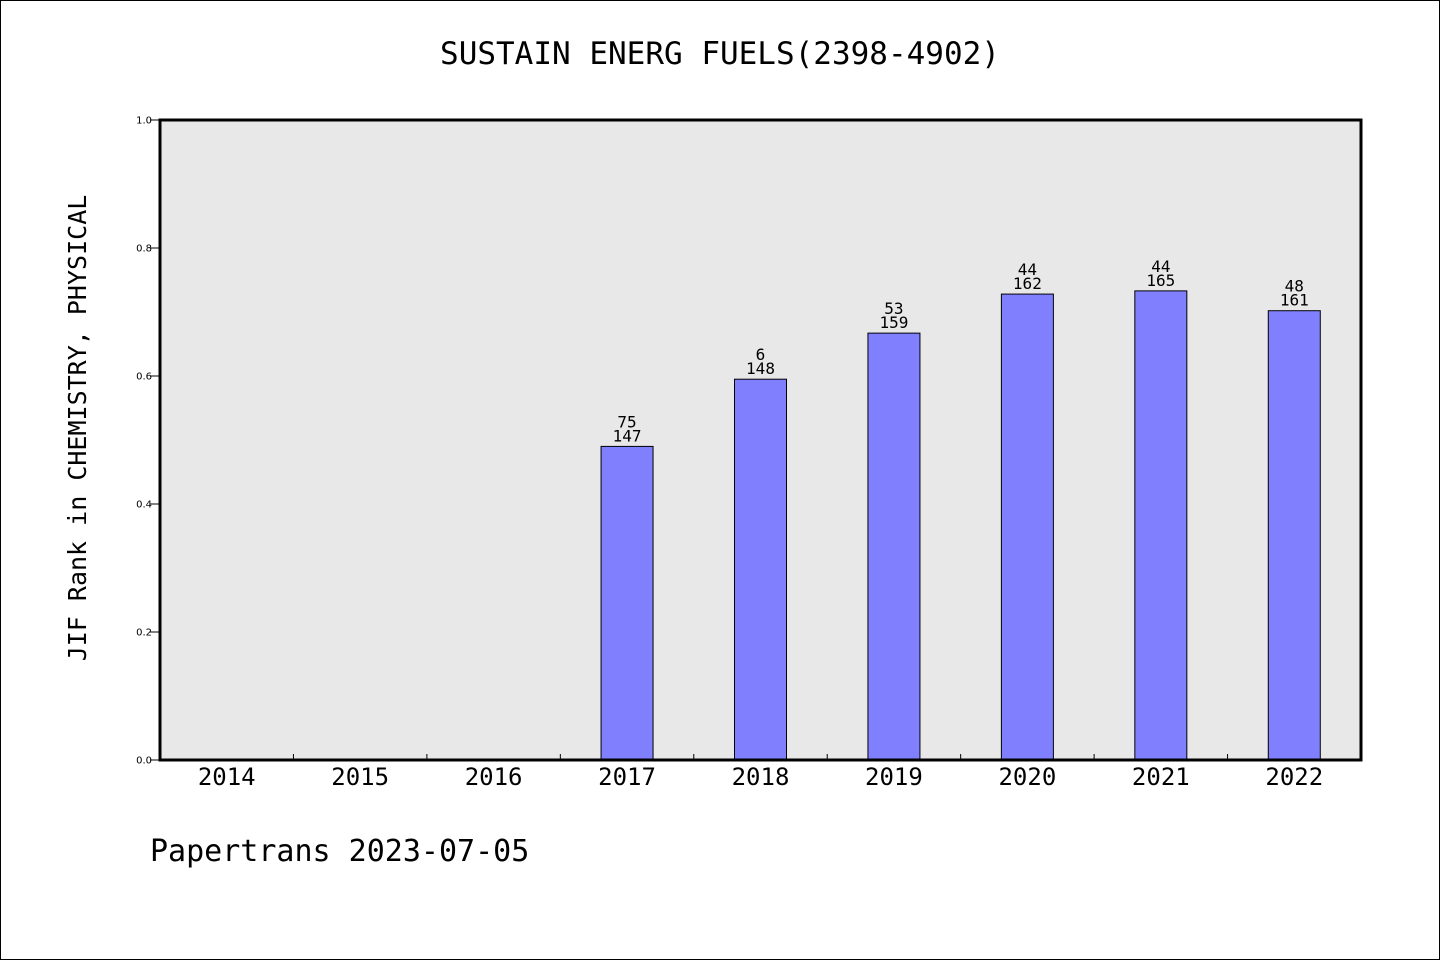 Image resolution: width=1440 pixels, height=960 pixels. What do you see at coordinates (627, 435) in the screenshot?
I see `total-label: 147` at bounding box center [627, 435].